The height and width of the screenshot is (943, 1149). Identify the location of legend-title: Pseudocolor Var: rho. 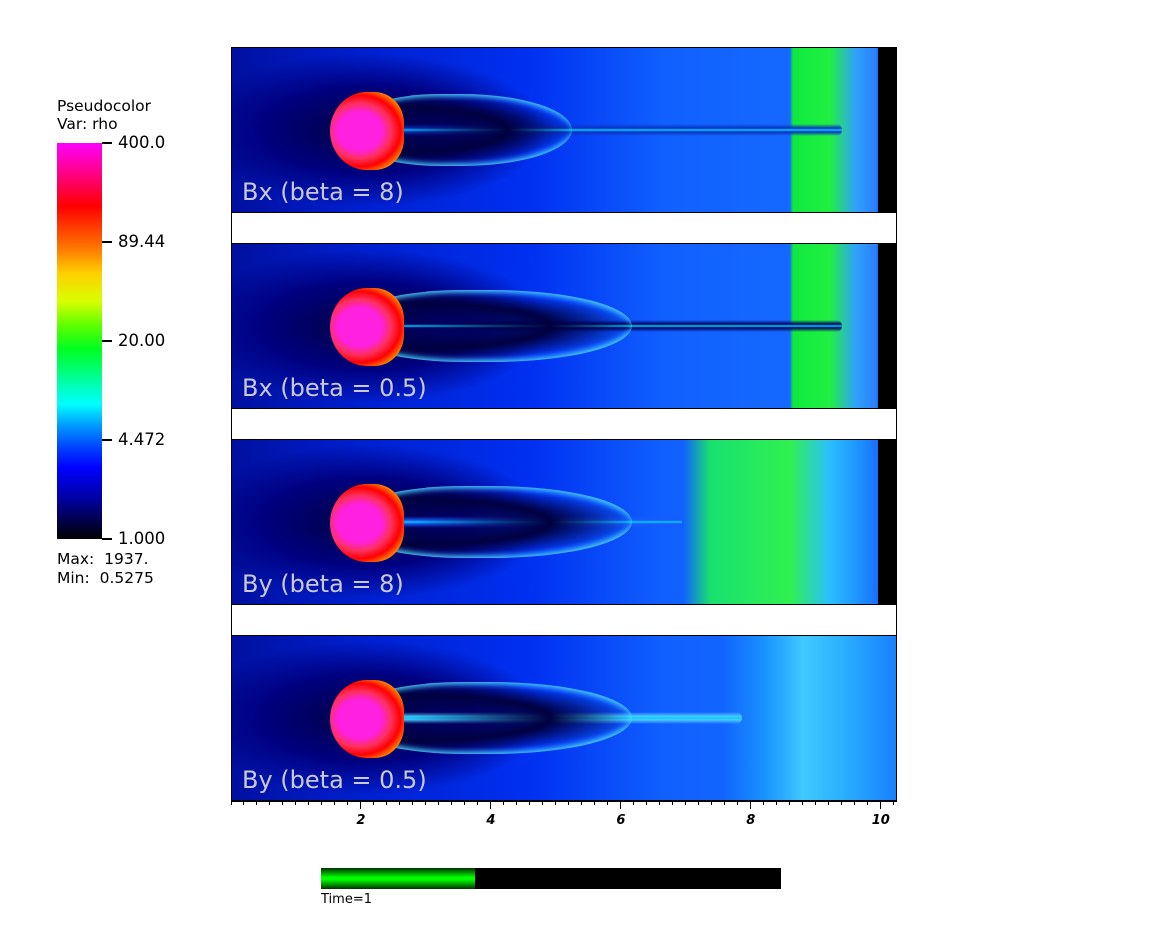
(104, 115).